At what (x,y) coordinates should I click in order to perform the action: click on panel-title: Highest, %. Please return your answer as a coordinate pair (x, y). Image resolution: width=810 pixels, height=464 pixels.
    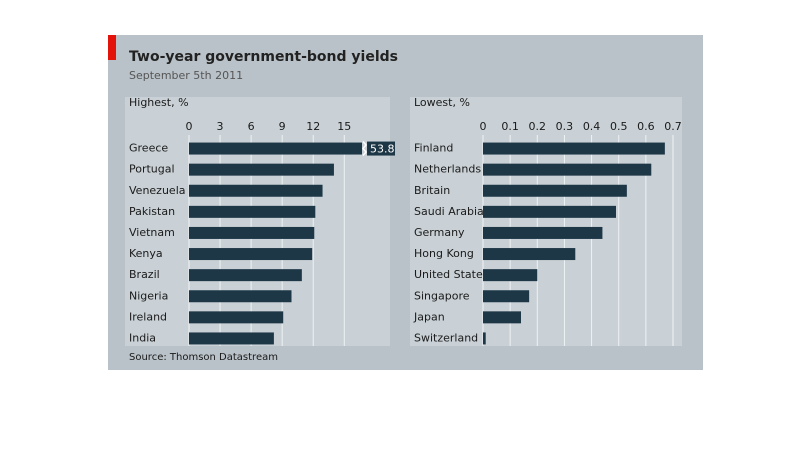
    Looking at the image, I should click on (159, 102).